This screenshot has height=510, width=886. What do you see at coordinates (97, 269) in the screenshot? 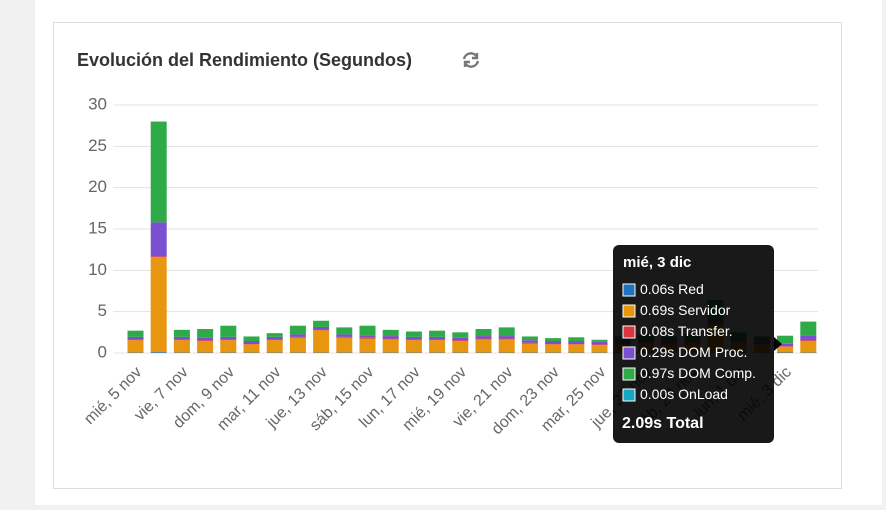
I see `y-tick-label: 10` at bounding box center [97, 269].